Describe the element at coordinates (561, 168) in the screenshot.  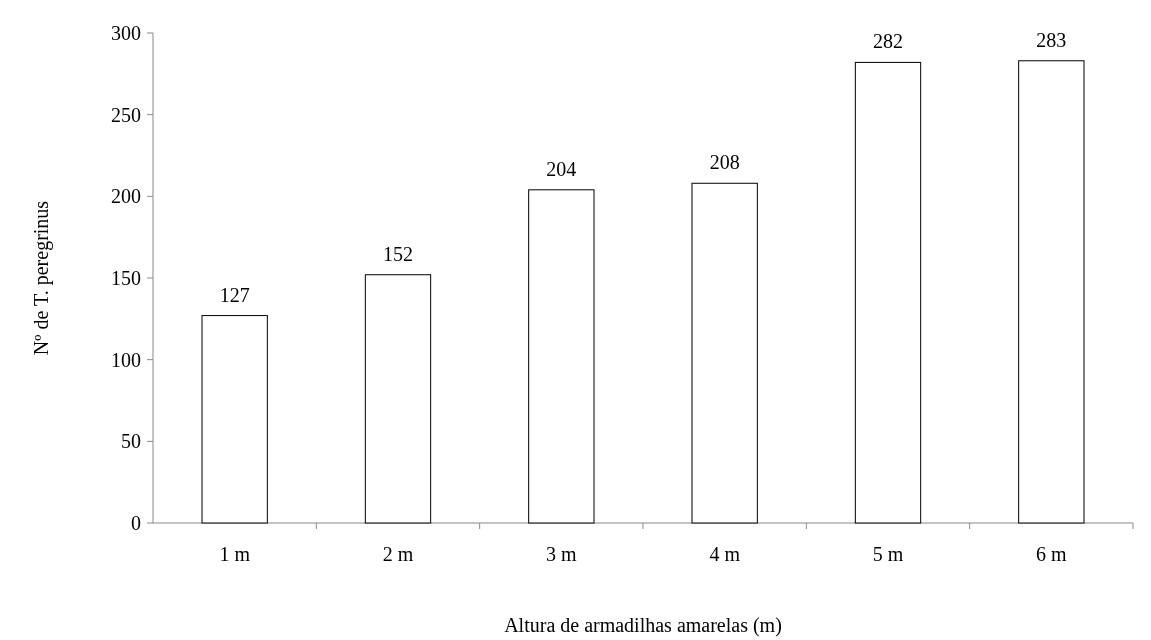
I see `data-label: 204` at that location.